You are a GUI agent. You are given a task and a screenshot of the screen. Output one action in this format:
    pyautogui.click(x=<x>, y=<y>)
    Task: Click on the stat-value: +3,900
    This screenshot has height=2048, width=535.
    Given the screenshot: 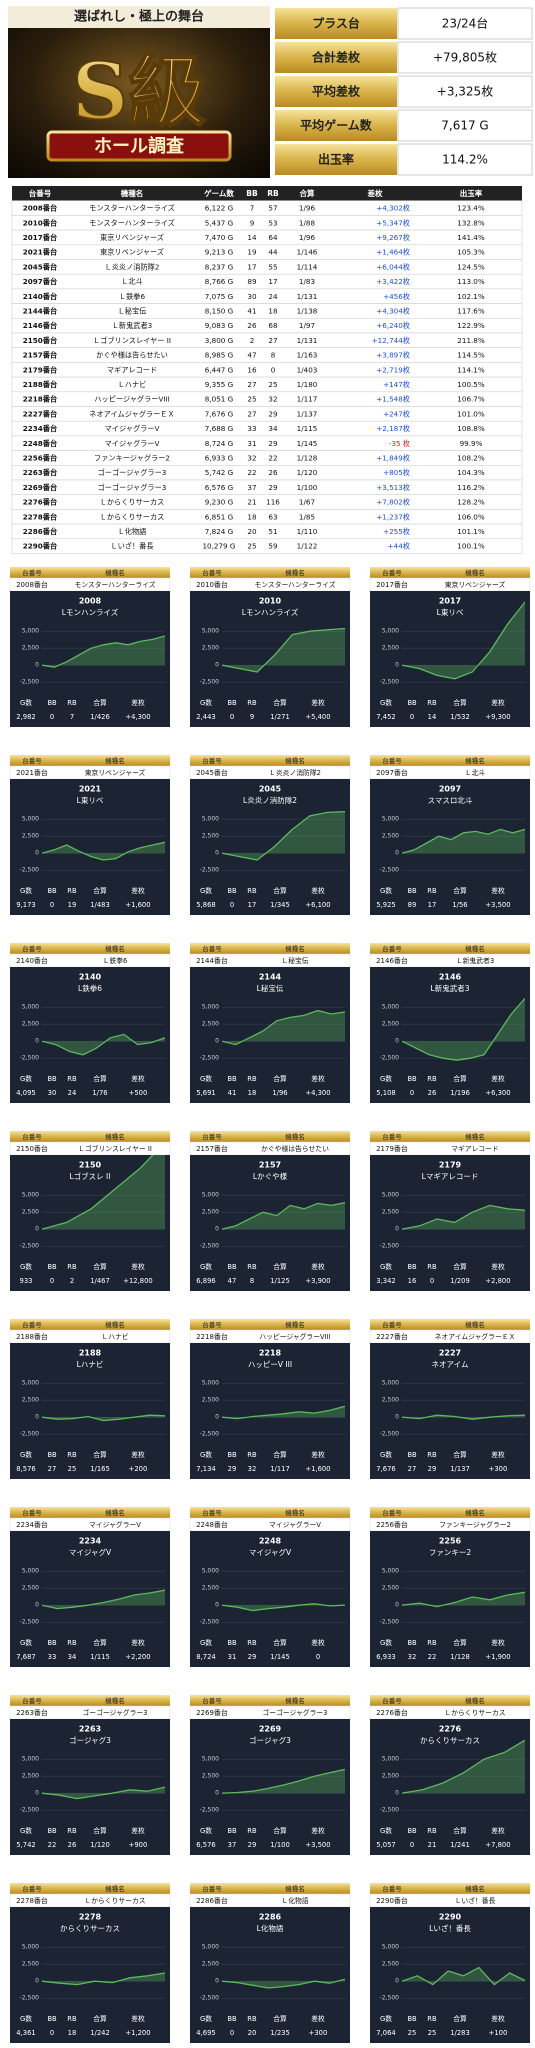 What is the action you would take?
    pyautogui.click(x=317, y=1281)
    